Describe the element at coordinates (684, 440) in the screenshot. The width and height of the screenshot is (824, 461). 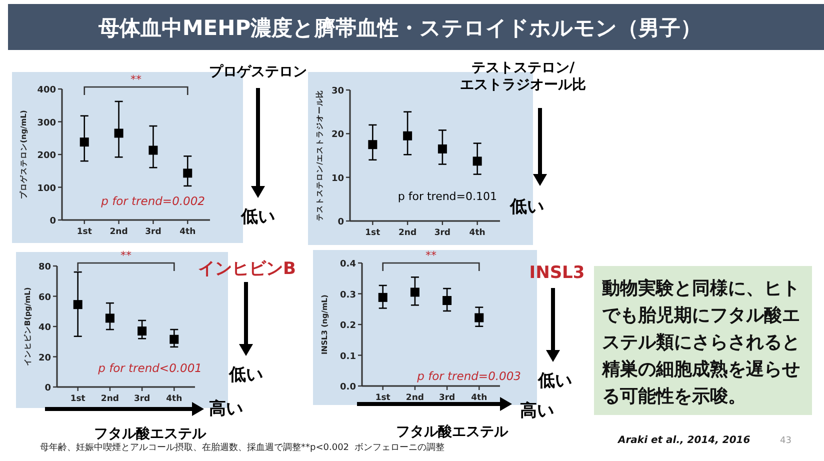
I see `text: Araki et al., 2014, 2016` at that location.